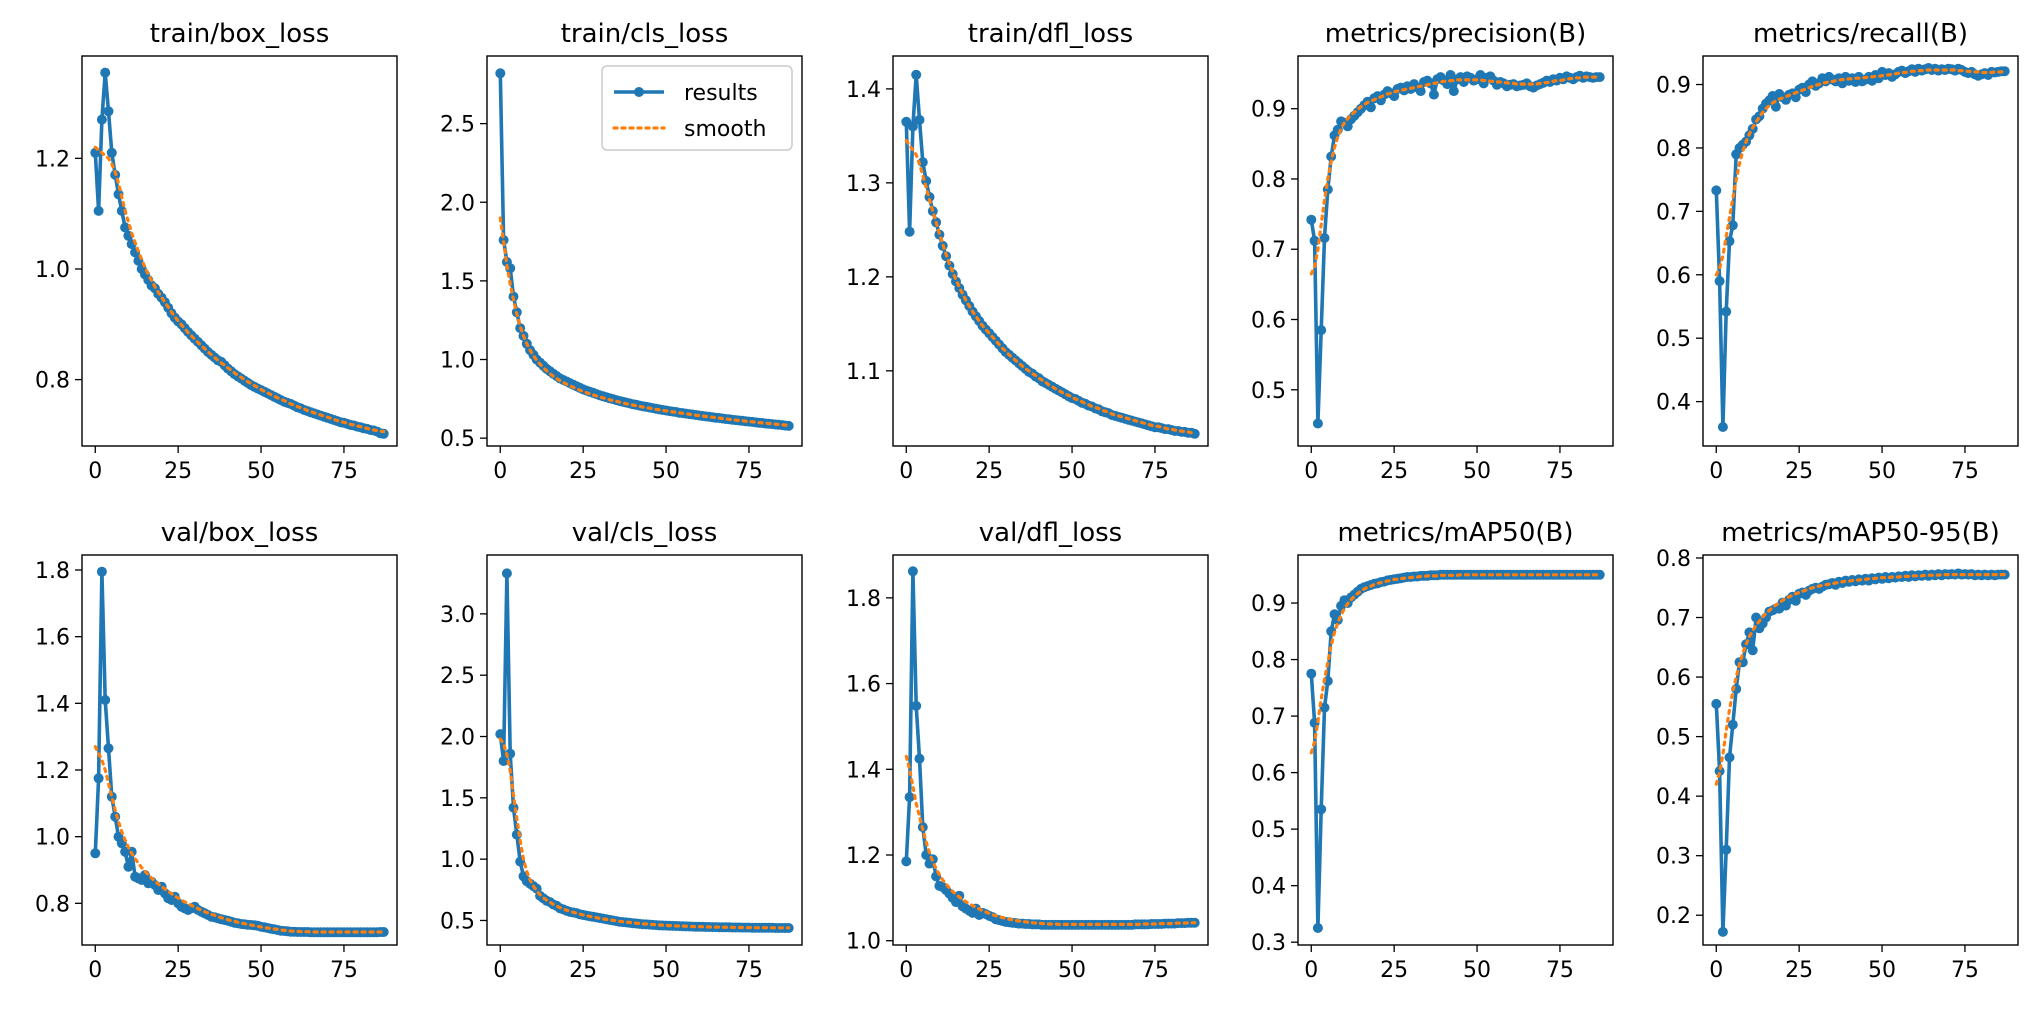 The width and height of the screenshot is (2038, 1012). I want to click on y-tick-label: 3.0, so click(457, 615).